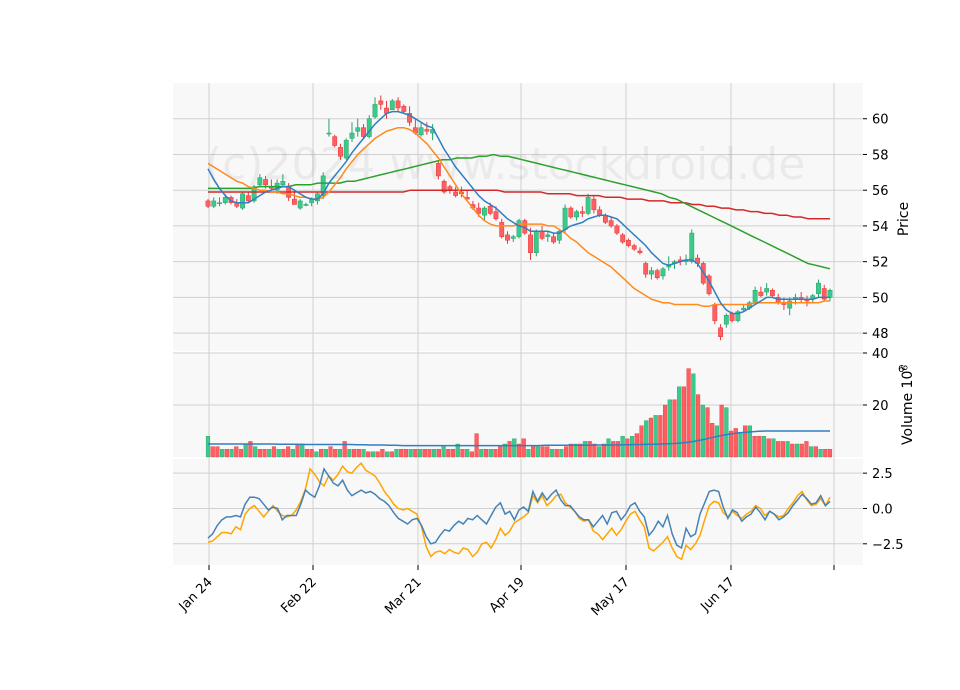  I want to click on oscillator-tick-label: 0.0, so click(882, 509).